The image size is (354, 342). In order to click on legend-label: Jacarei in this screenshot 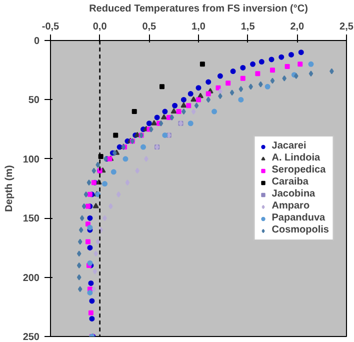, I will do `click(289, 146)`.